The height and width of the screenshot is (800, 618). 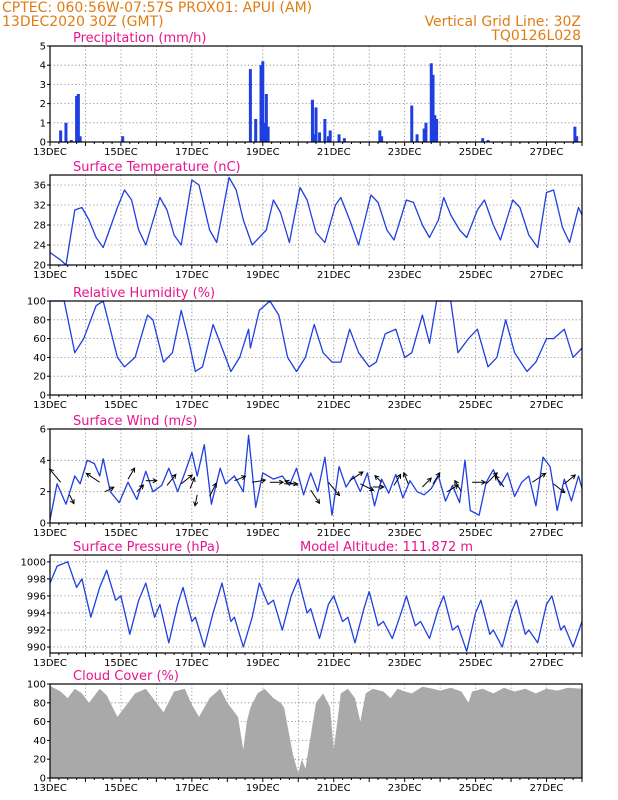 What do you see at coordinates (126, 676) in the screenshot?
I see `cloud-title: Cloud Cover (%)` at bounding box center [126, 676].